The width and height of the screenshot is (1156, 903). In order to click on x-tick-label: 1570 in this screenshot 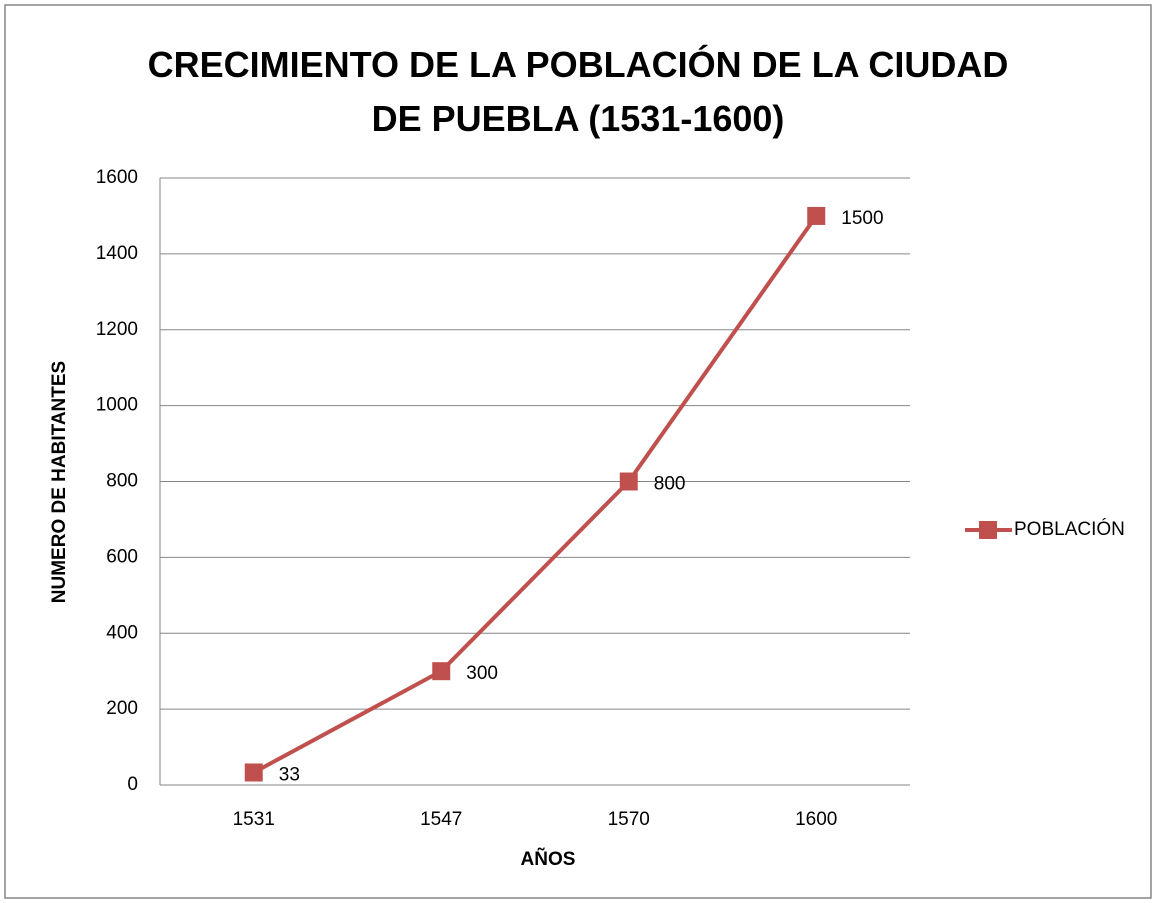, I will do `click(629, 819)`.